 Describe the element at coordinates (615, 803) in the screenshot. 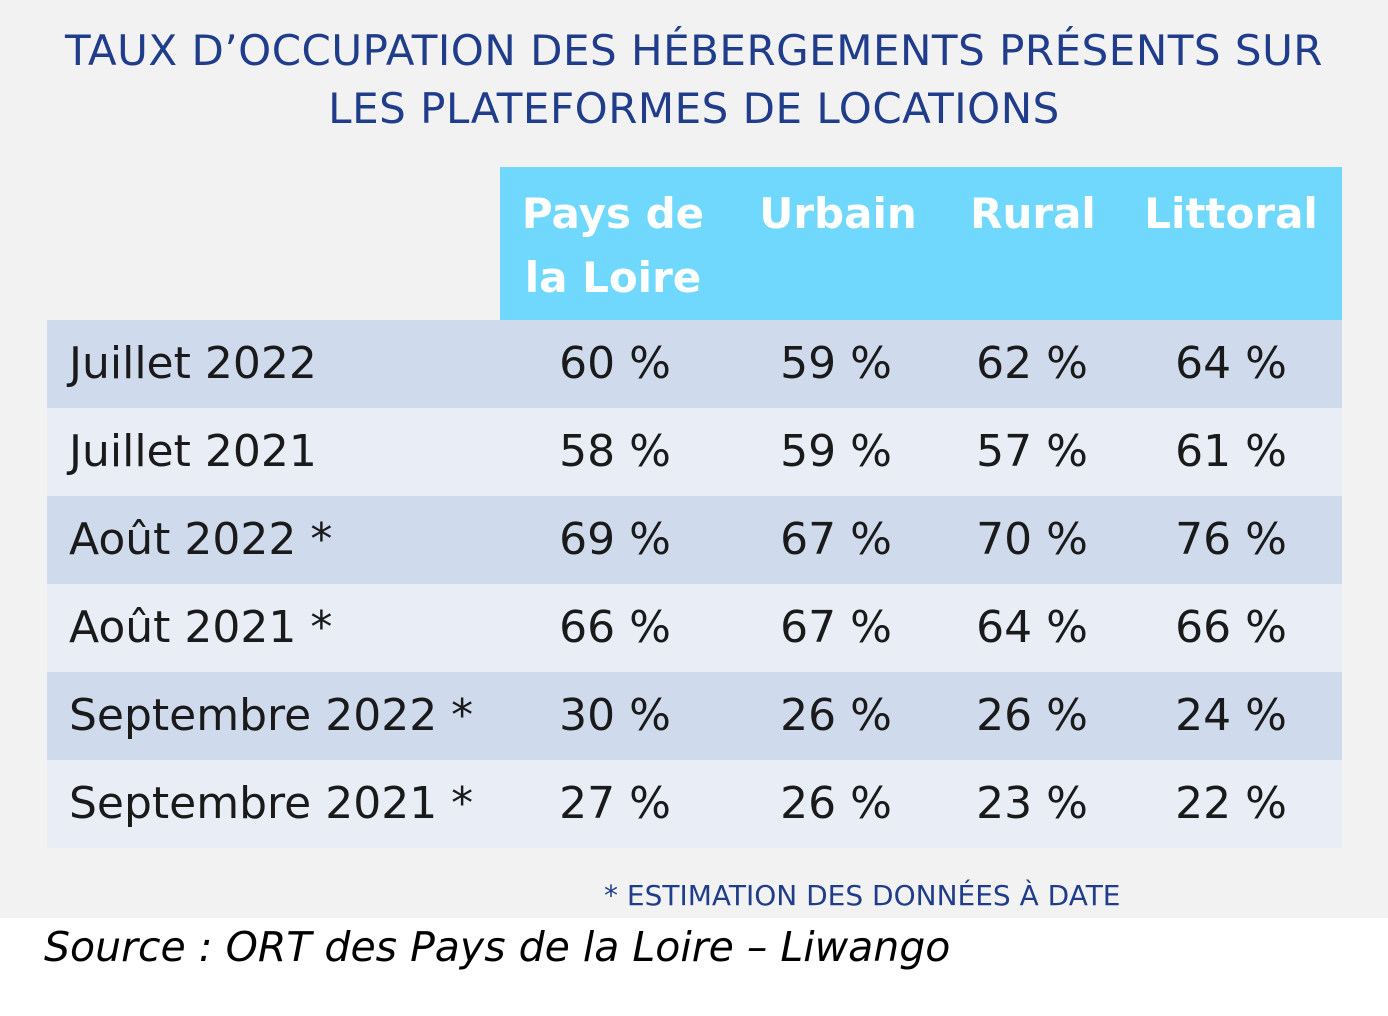

I see `cell-pays-de-la-loire: 27 %` at that location.